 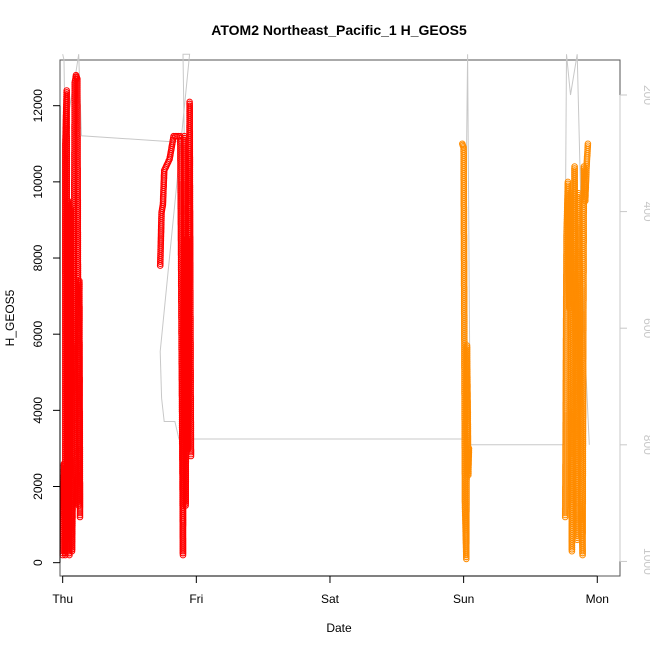 What do you see at coordinates (339, 30) in the screenshot?
I see `chart-title: ATOM2 Northeast_Pacific_1 H_GEOS5` at bounding box center [339, 30].